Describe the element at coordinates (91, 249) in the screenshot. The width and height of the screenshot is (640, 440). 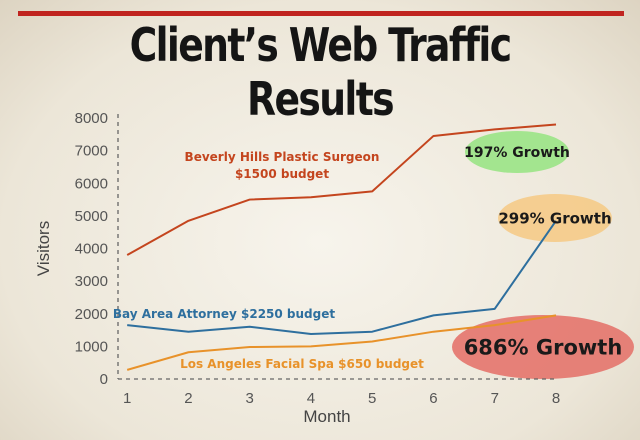
I see `y-tick-label: 4000` at that location.